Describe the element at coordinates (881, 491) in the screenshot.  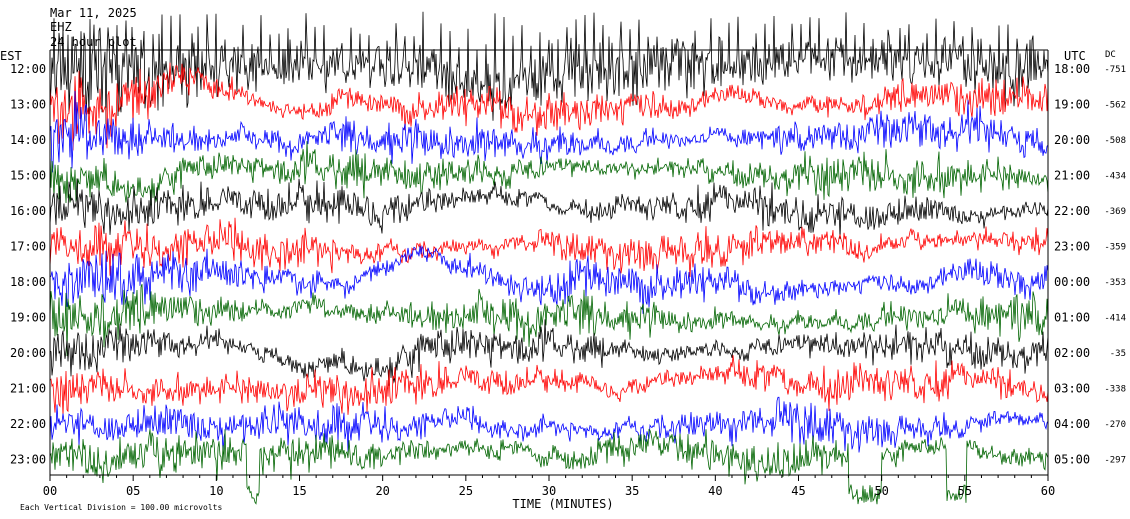
I see `x-tick-label: 50` at that location.